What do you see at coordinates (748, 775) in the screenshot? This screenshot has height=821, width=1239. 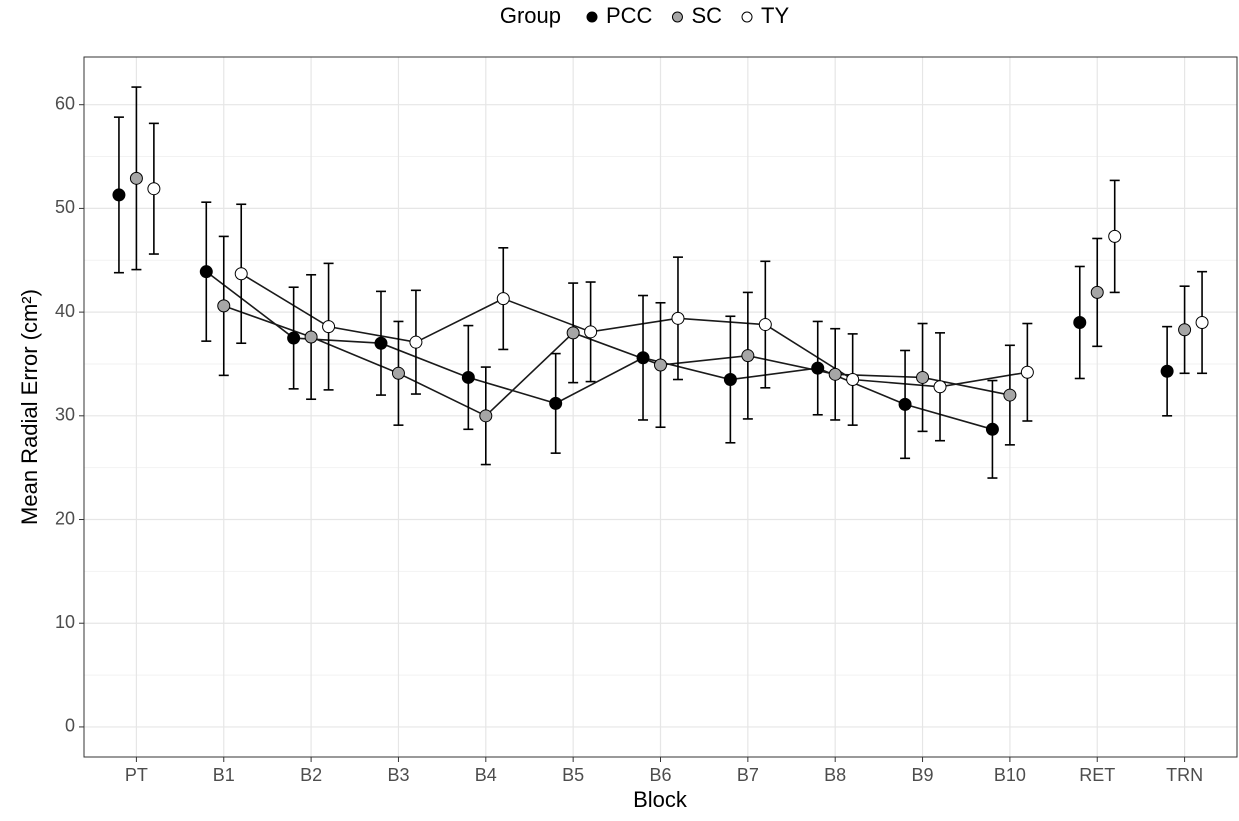 I see `x-tick-label: B7` at bounding box center [748, 775].